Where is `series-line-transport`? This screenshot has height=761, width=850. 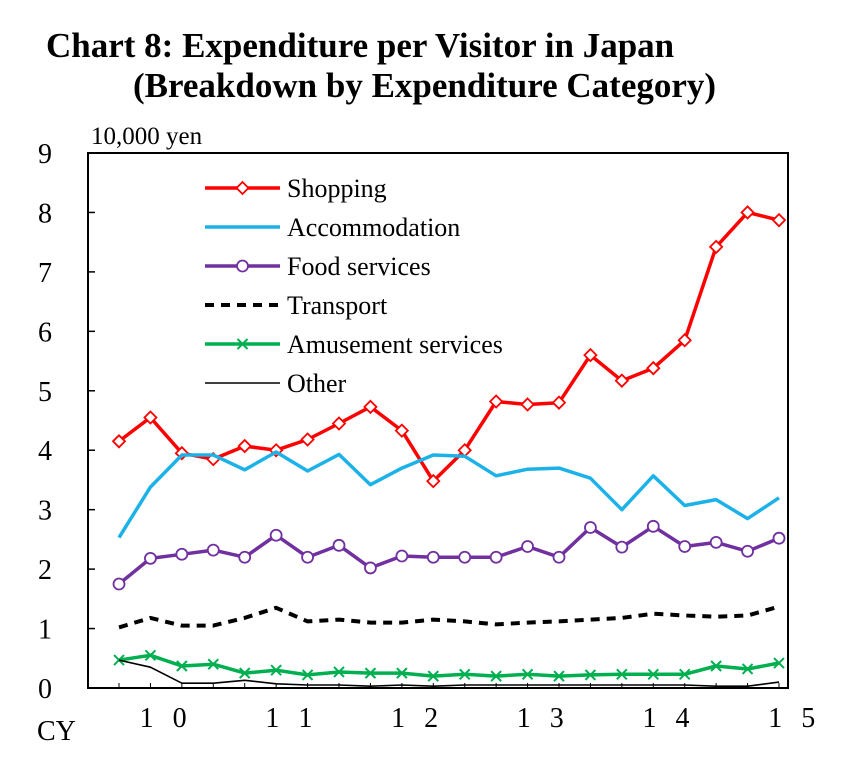
series-line-transport is located at coordinates (449, 617).